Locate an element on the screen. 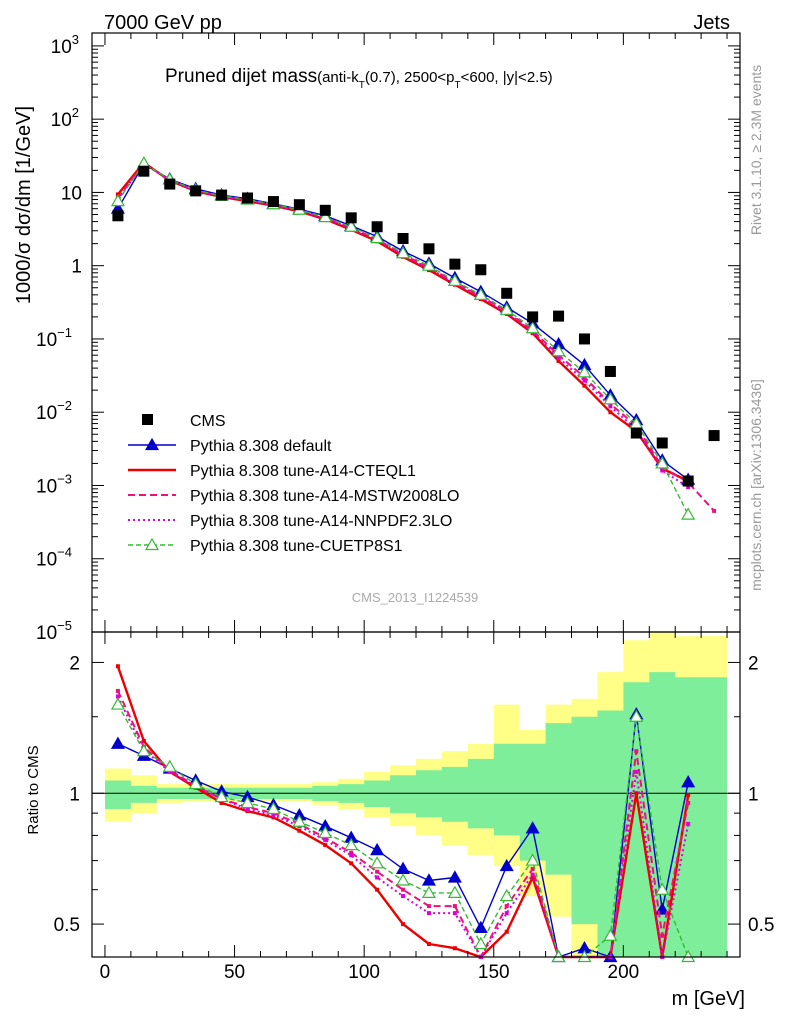 This screenshot has height=1024, width=786. header-right: Jets is located at coordinates (711, 23).